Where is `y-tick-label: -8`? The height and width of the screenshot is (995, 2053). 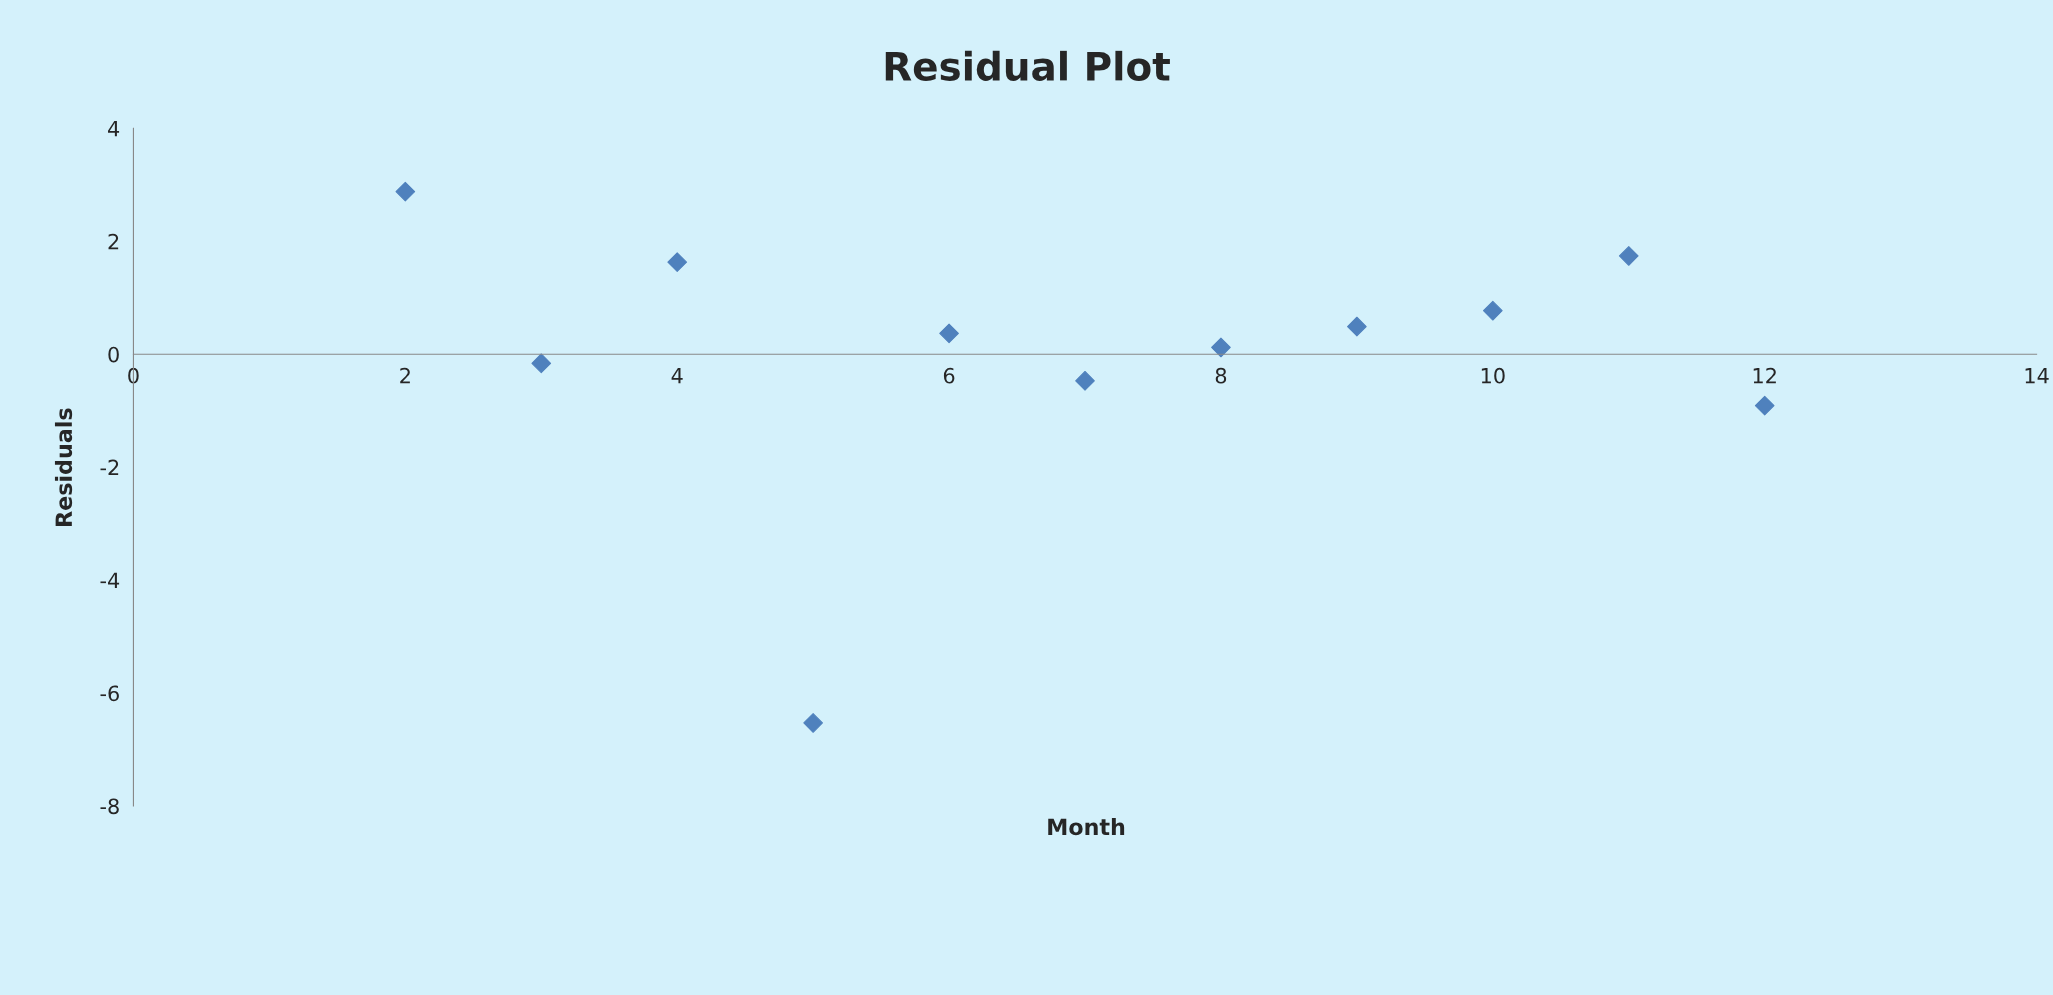
y-tick-label: -8 is located at coordinates (109, 806).